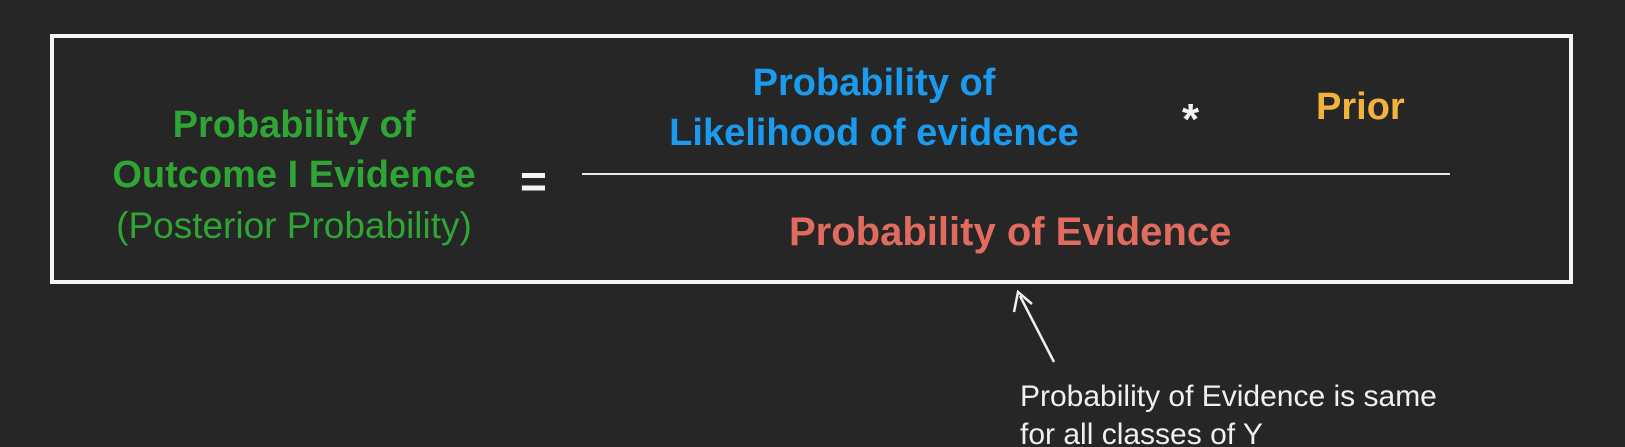 Image resolution: width=1625 pixels, height=447 pixels. I want to click on prior-term: Prior, so click(1360, 107).